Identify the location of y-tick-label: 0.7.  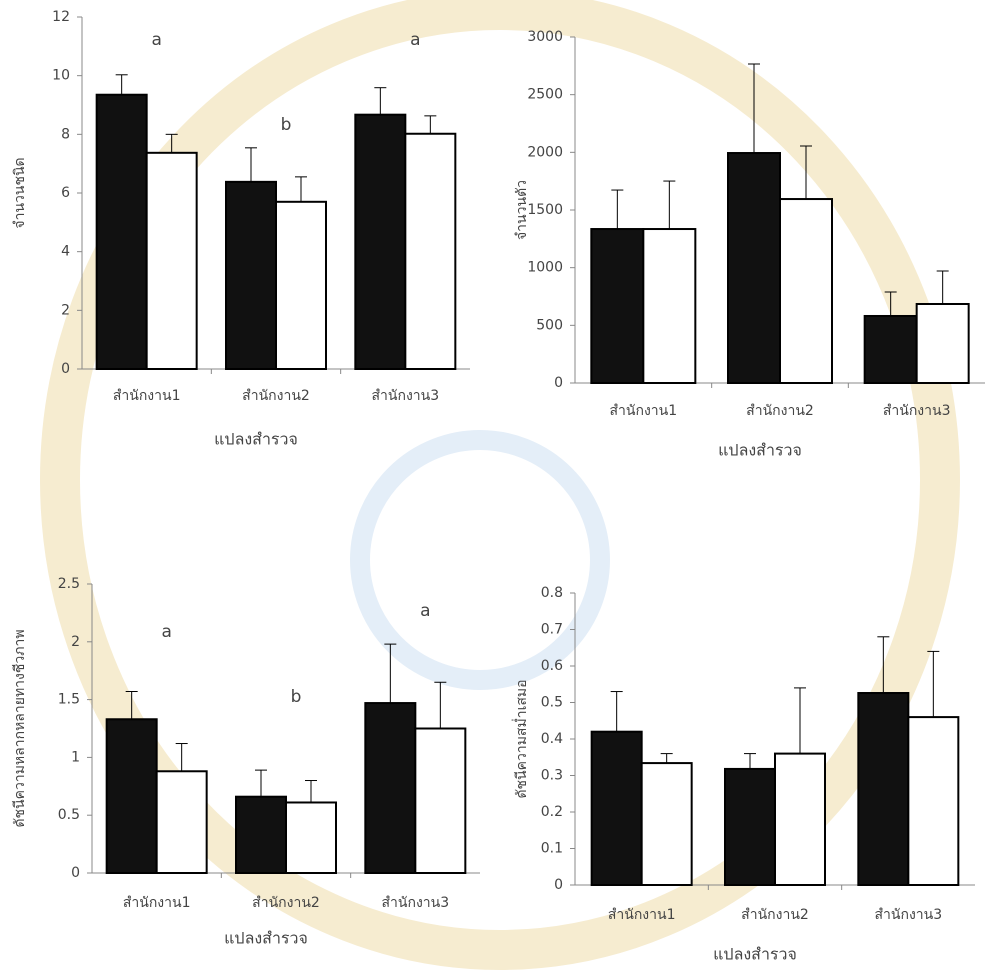
(552, 630).